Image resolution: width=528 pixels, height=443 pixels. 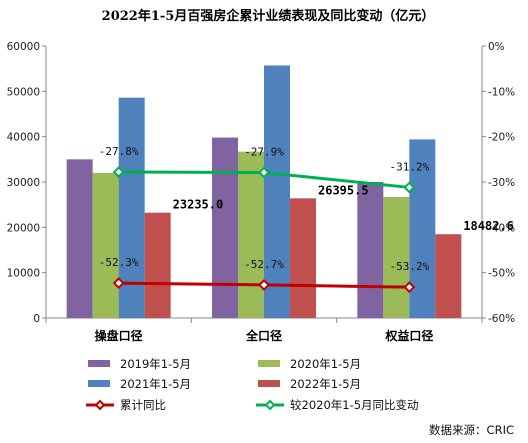 I want to click on bar-data-label: 23235.0, so click(x=198, y=205).